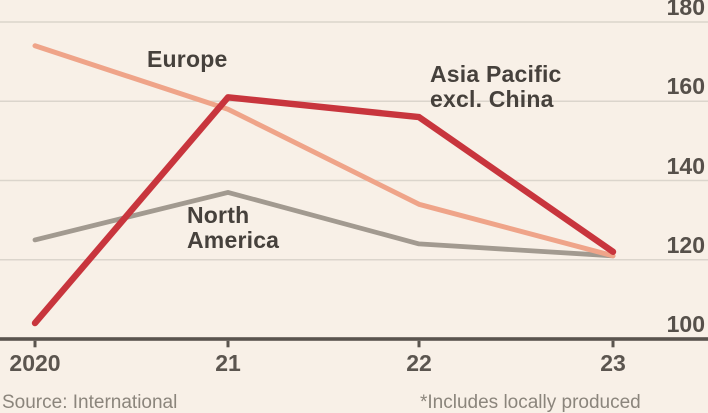 This screenshot has width=708, height=413. Describe the element at coordinates (324, 224) in the screenshot. I see `series-line-north-america` at that location.